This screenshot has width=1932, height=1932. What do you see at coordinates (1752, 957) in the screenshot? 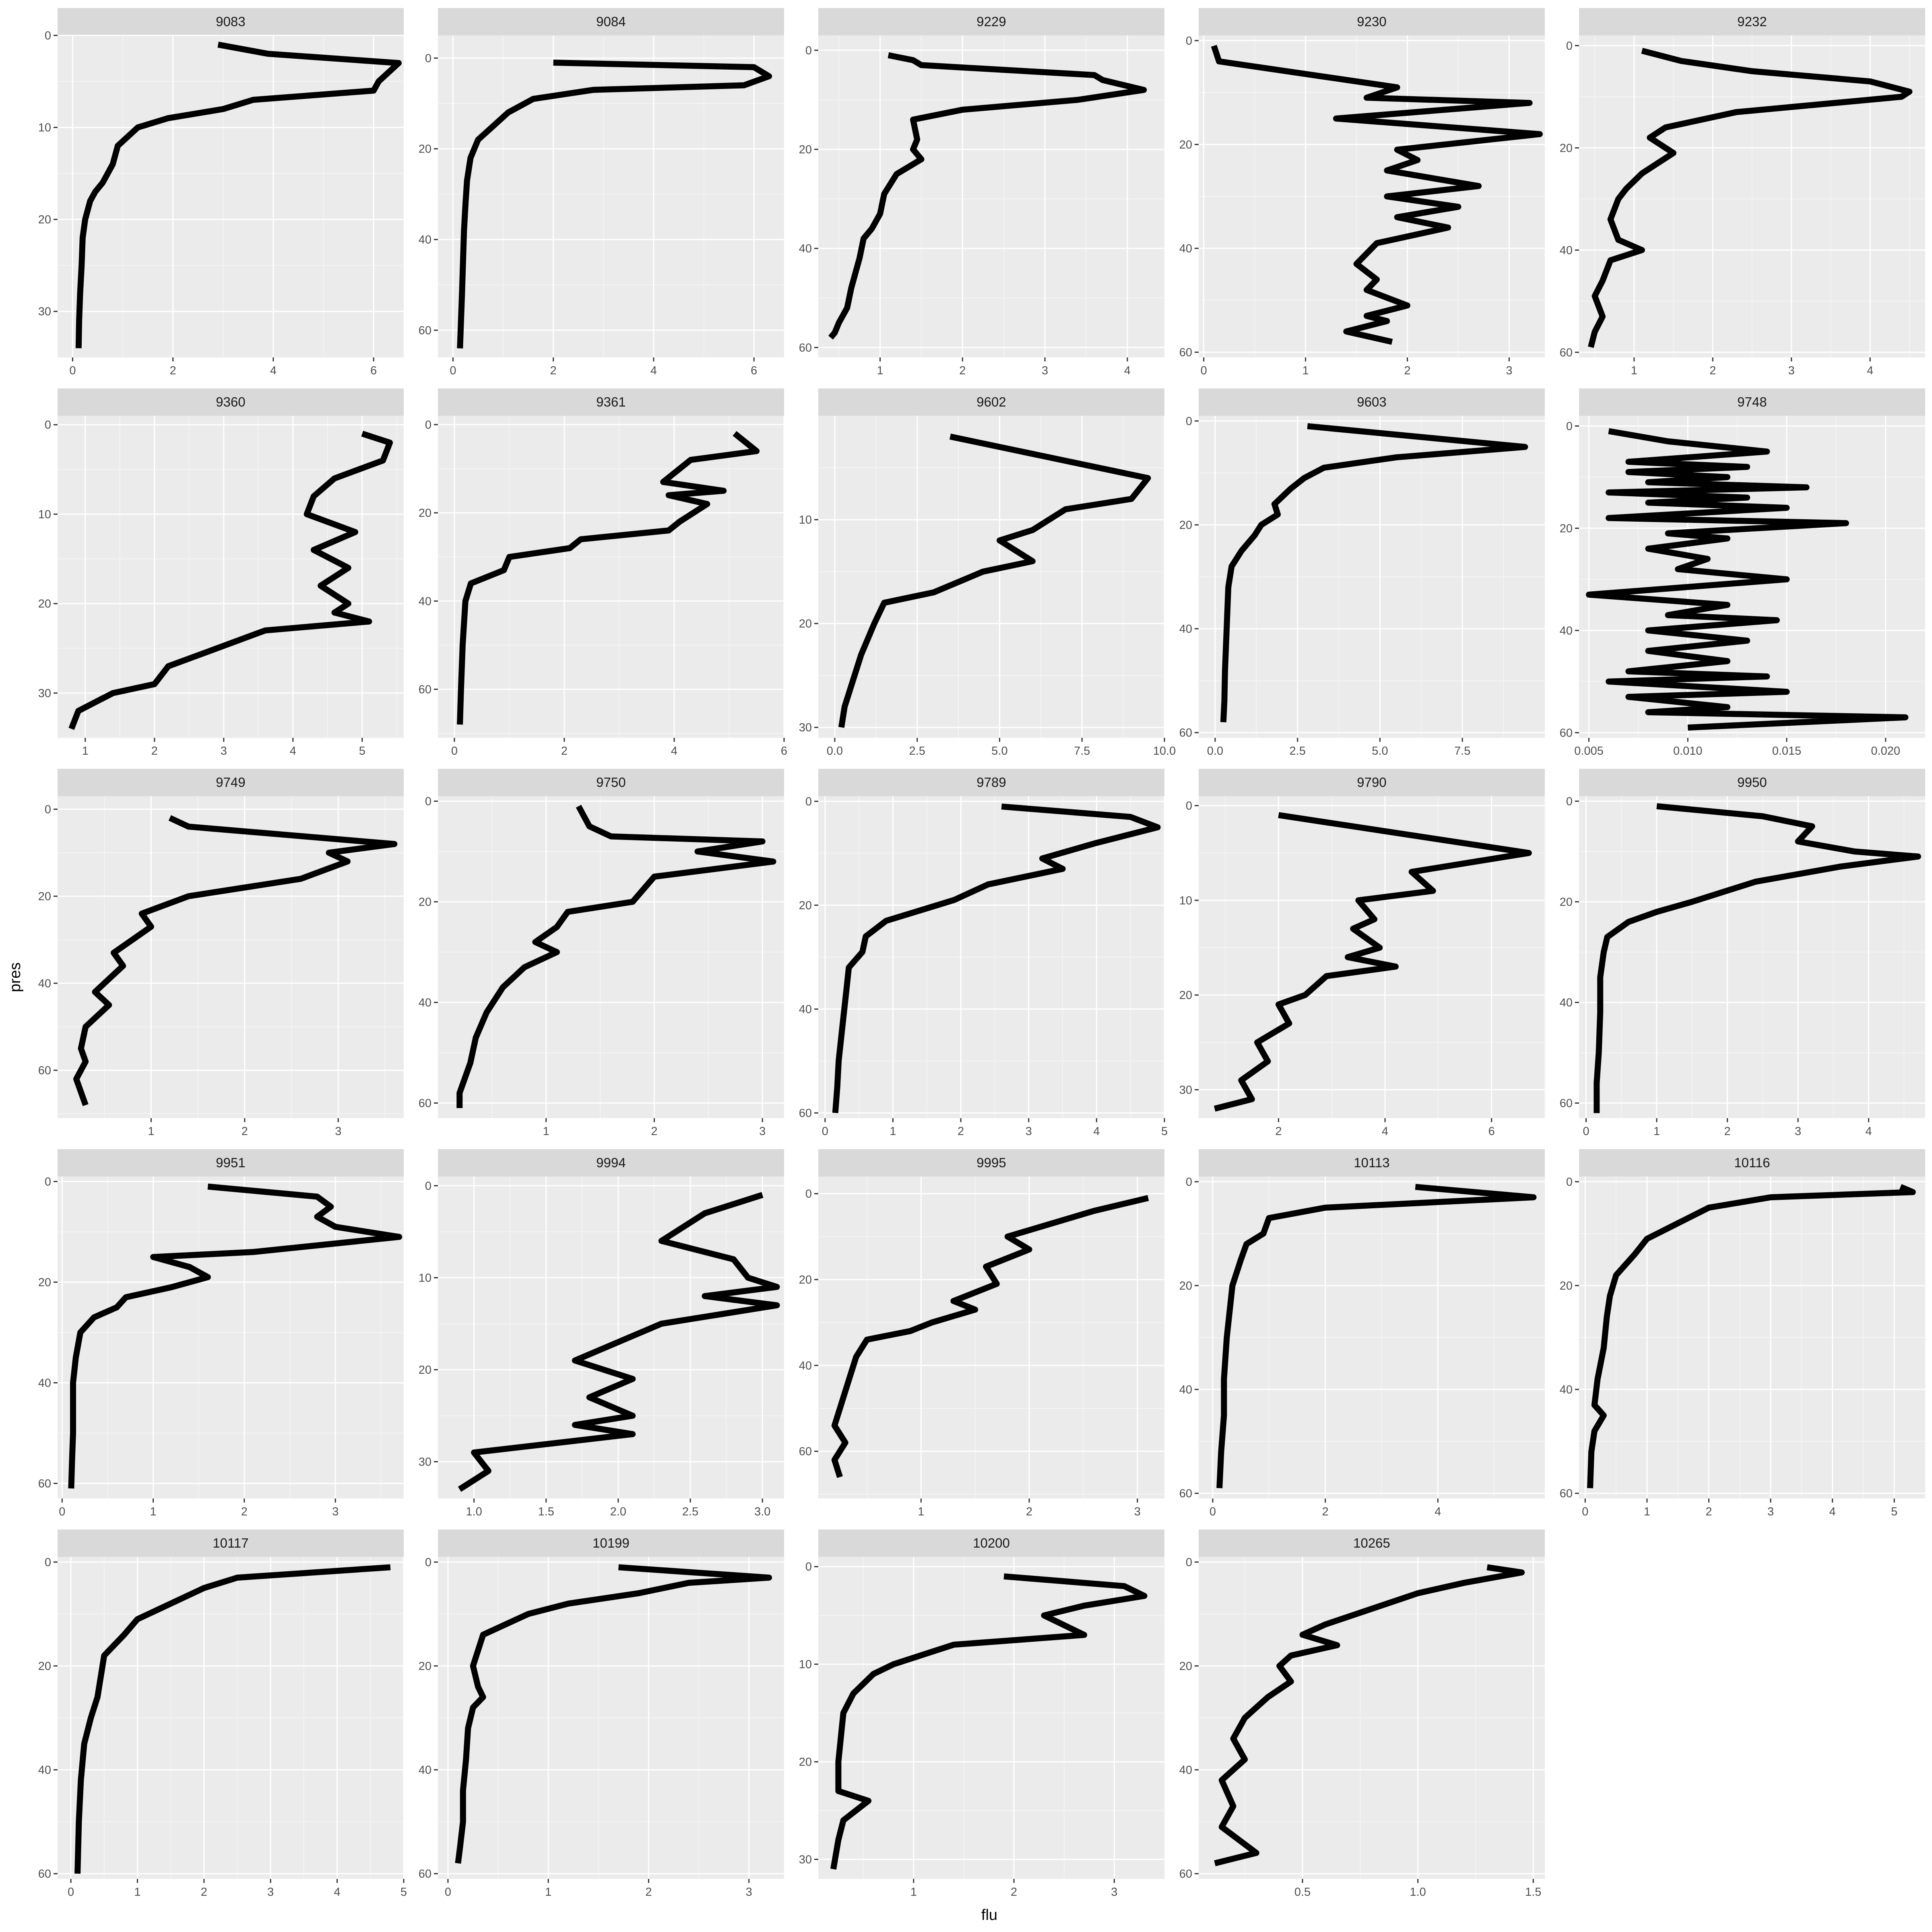
I see `panel-background` at bounding box center [1752, 957].